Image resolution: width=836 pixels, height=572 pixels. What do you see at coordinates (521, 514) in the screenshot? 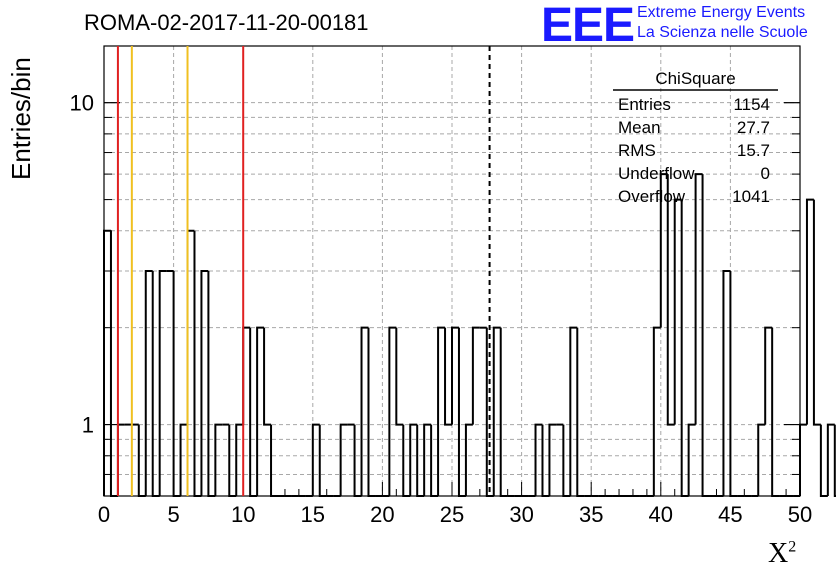
I see `x-tick-label: 30` at bounding box center [521, 514].